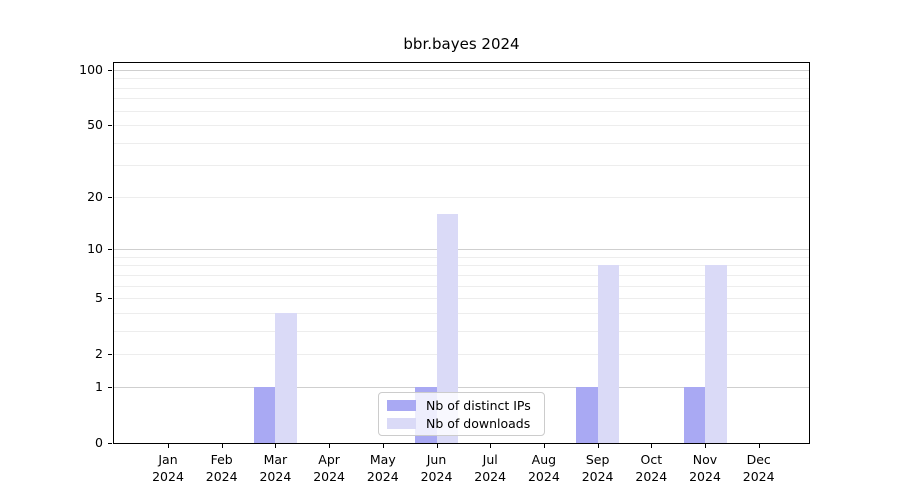  I want to click on bar-nb-of-distinct-ips-sep, so click(587, 414).